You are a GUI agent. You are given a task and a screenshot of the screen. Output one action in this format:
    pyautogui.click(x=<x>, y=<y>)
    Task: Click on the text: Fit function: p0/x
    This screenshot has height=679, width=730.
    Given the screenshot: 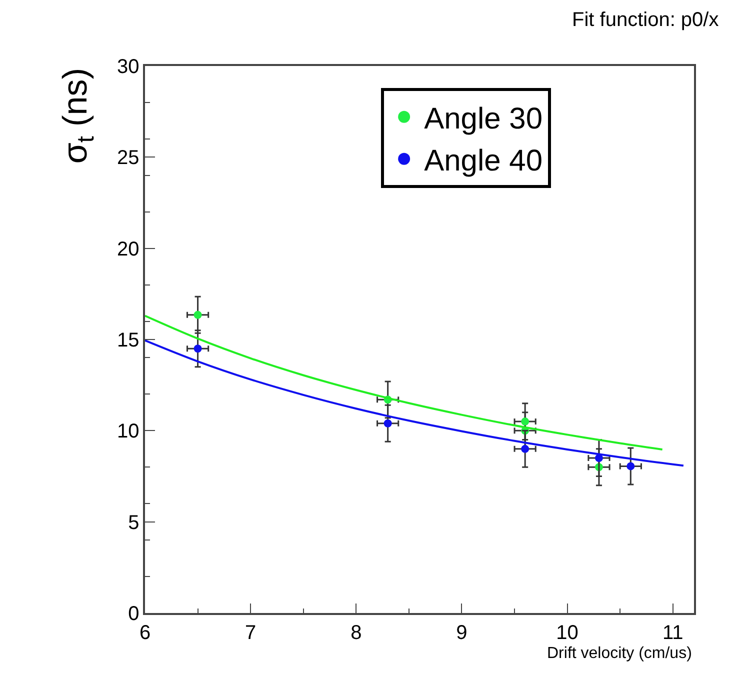 What is the action you would take?
    pyautogui.click(x=645, y=20)
    